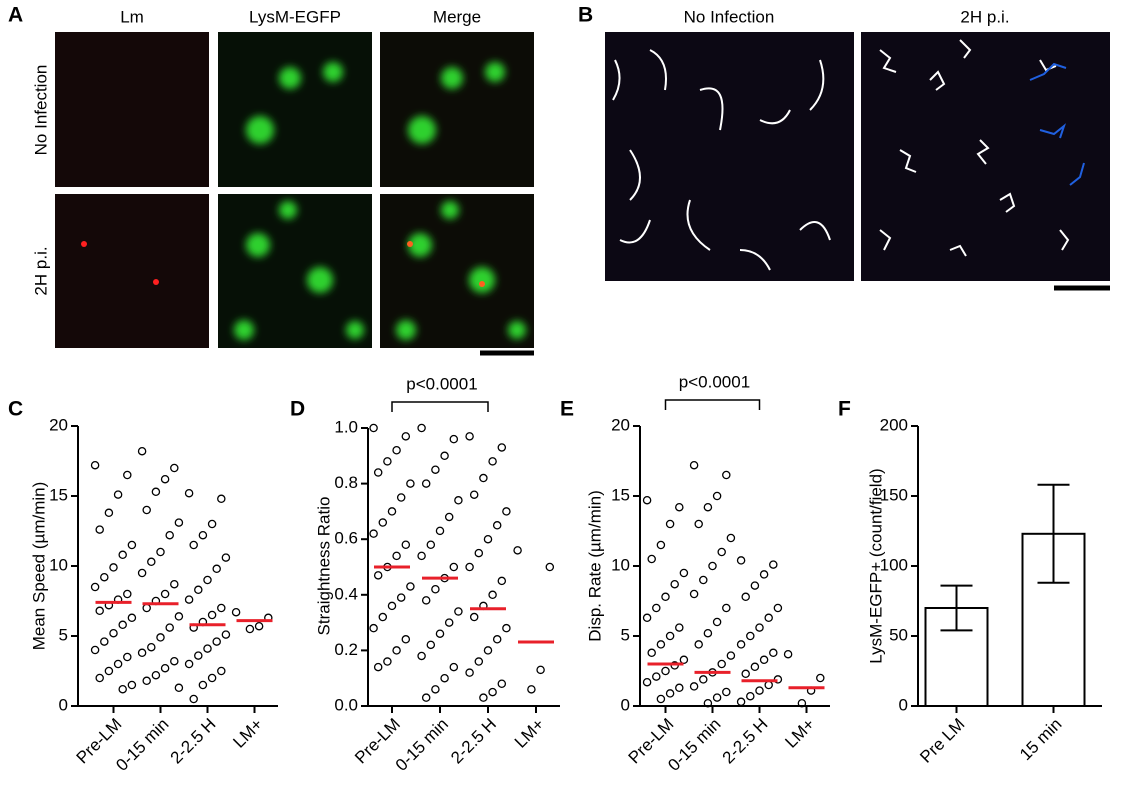 The image size is (1124, 800). What do you see at coordinates (40, 110) in the screenshot?
I see `row-label: No Infection` at bounding box center [40, 110].